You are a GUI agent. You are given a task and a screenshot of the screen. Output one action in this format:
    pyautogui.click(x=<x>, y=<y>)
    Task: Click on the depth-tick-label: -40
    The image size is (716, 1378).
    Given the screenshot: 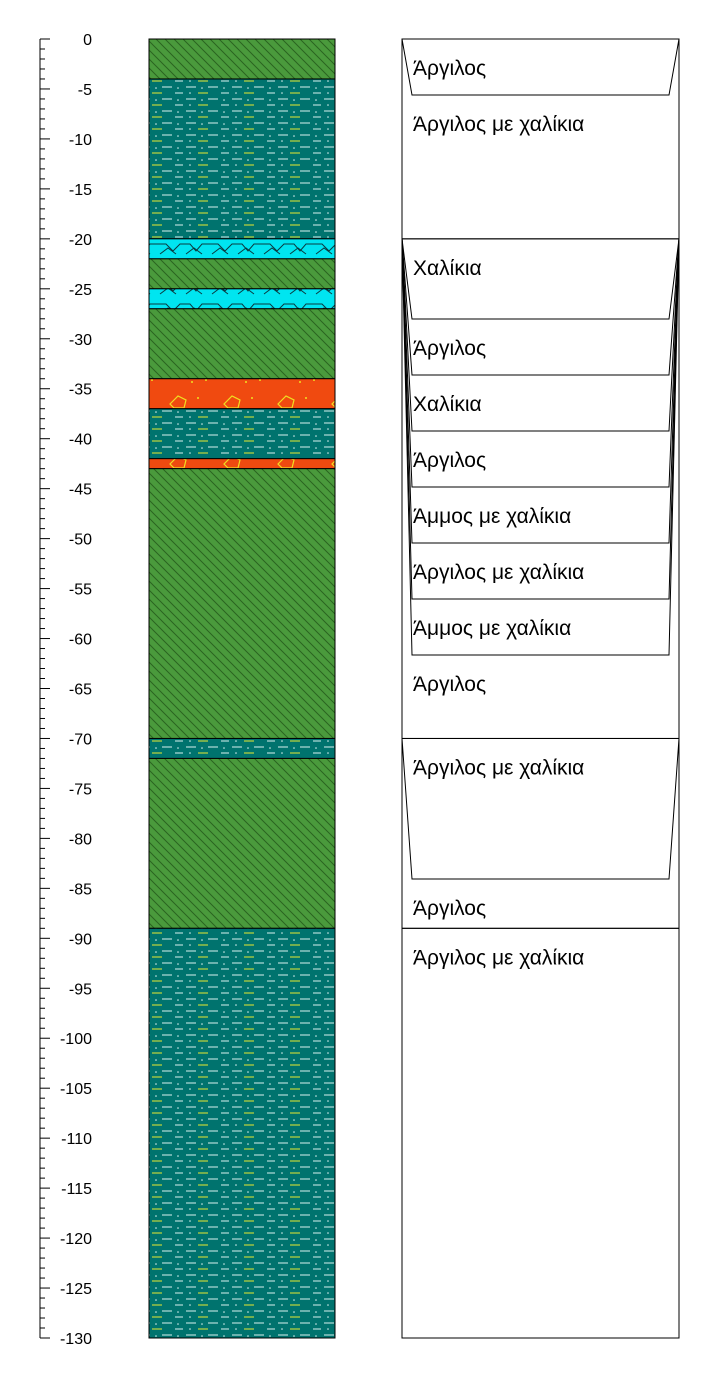 What is the action you would take?
    pyautogui.click(x=80, y=440)
    